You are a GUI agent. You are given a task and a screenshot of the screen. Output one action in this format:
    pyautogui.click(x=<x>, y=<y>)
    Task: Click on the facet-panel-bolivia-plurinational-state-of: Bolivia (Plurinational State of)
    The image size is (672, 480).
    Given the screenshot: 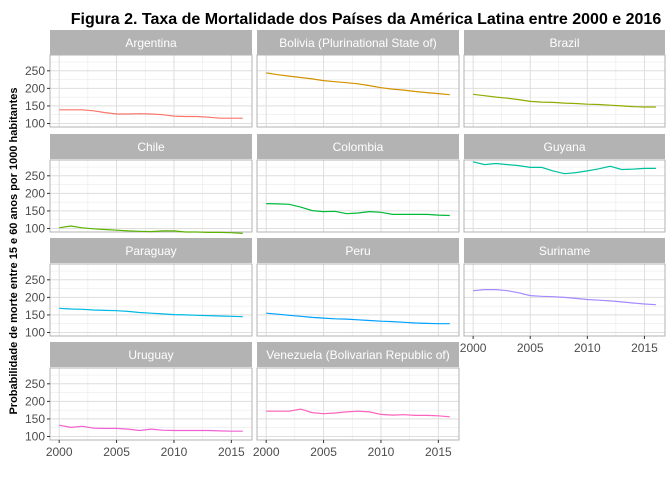 What is the action you would take?
    pyautogui.click(x=358, y=79)
    